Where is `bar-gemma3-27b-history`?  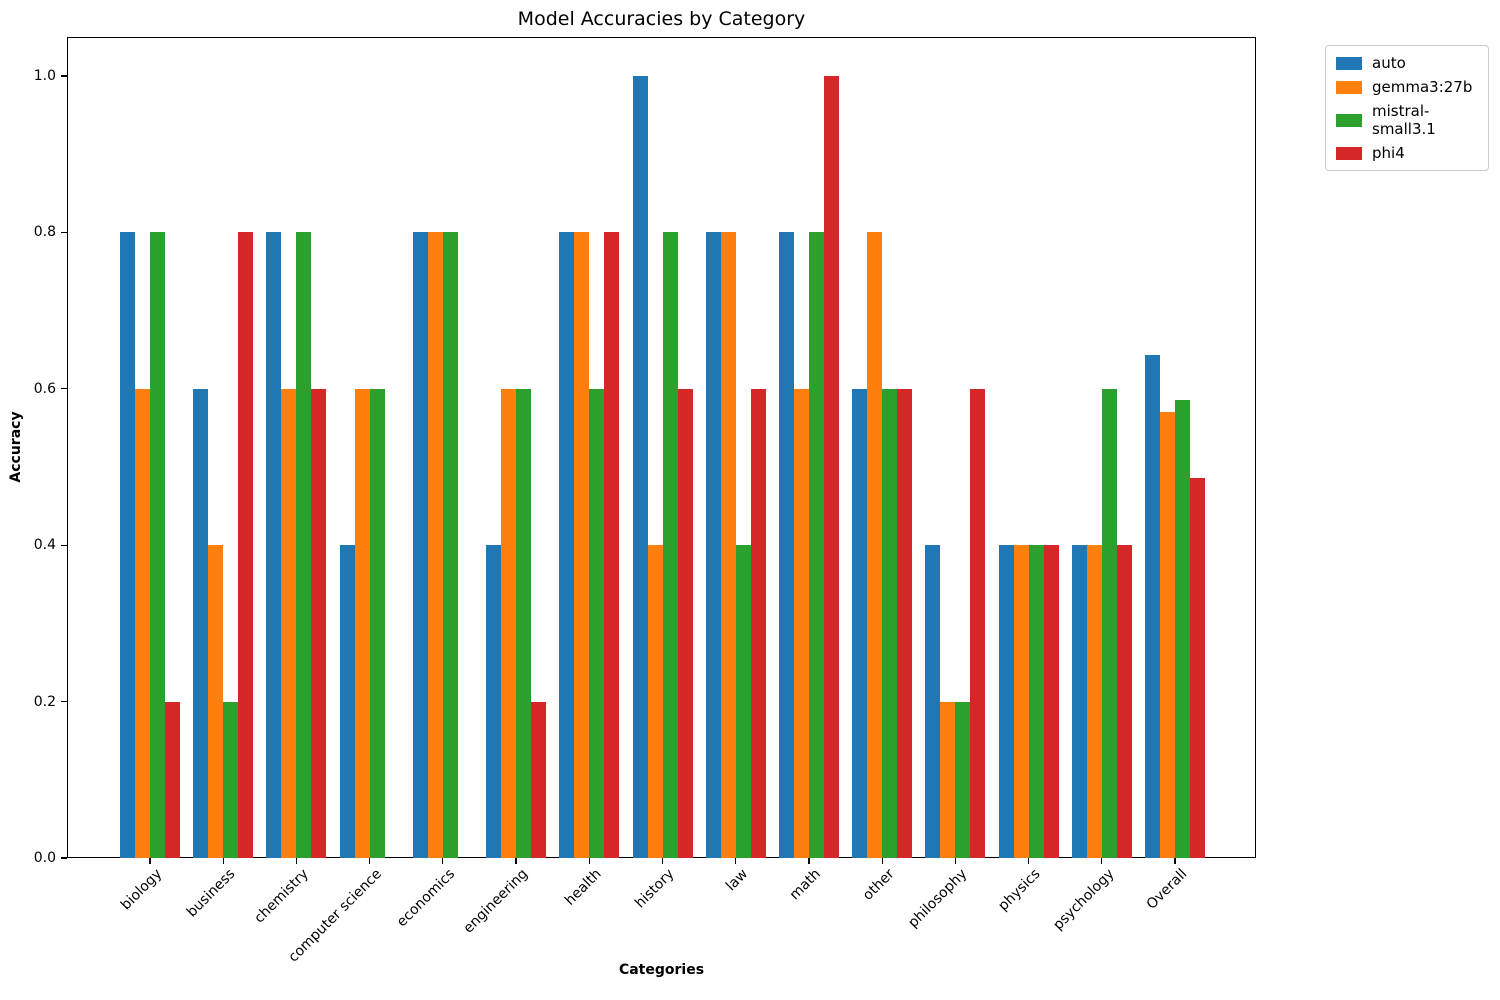 bar-gemma3-27b-history is located at coordinates (655, 701).